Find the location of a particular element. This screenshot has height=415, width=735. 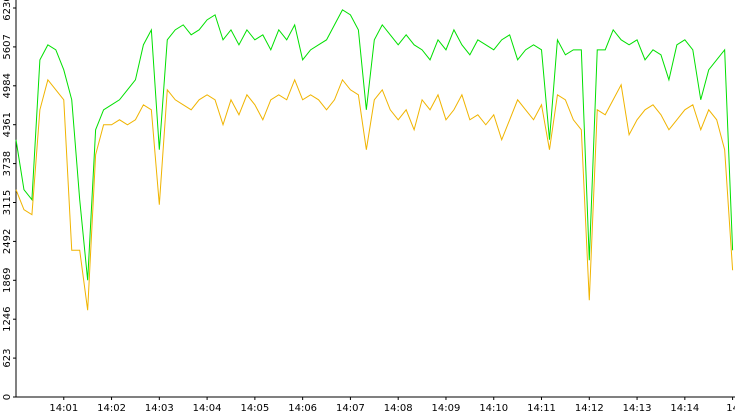

y-tick-label: 1869 is located at coordinates (7, 280).